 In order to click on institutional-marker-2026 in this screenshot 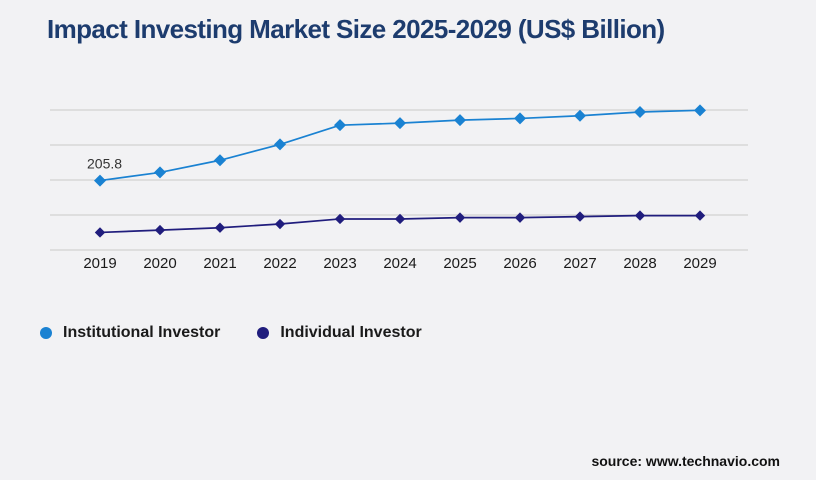, I will do `click(520, 118)`.